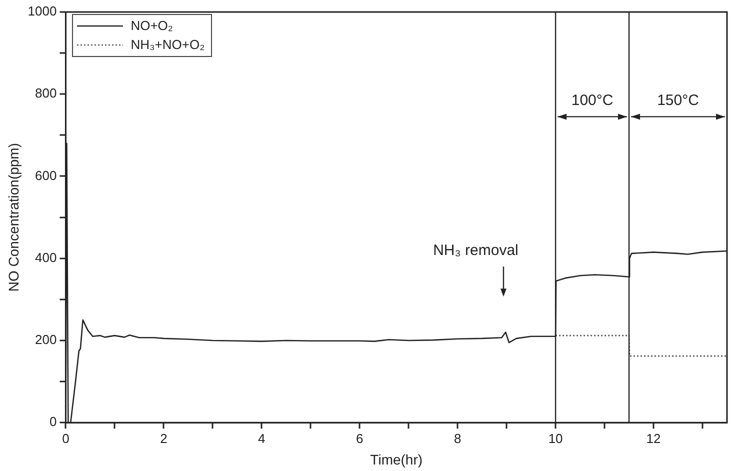 The image size is (733, 471). Describe the element at coordinates (42, 11) in the screenshot. I see `y-tick-label: 1000` at that location.